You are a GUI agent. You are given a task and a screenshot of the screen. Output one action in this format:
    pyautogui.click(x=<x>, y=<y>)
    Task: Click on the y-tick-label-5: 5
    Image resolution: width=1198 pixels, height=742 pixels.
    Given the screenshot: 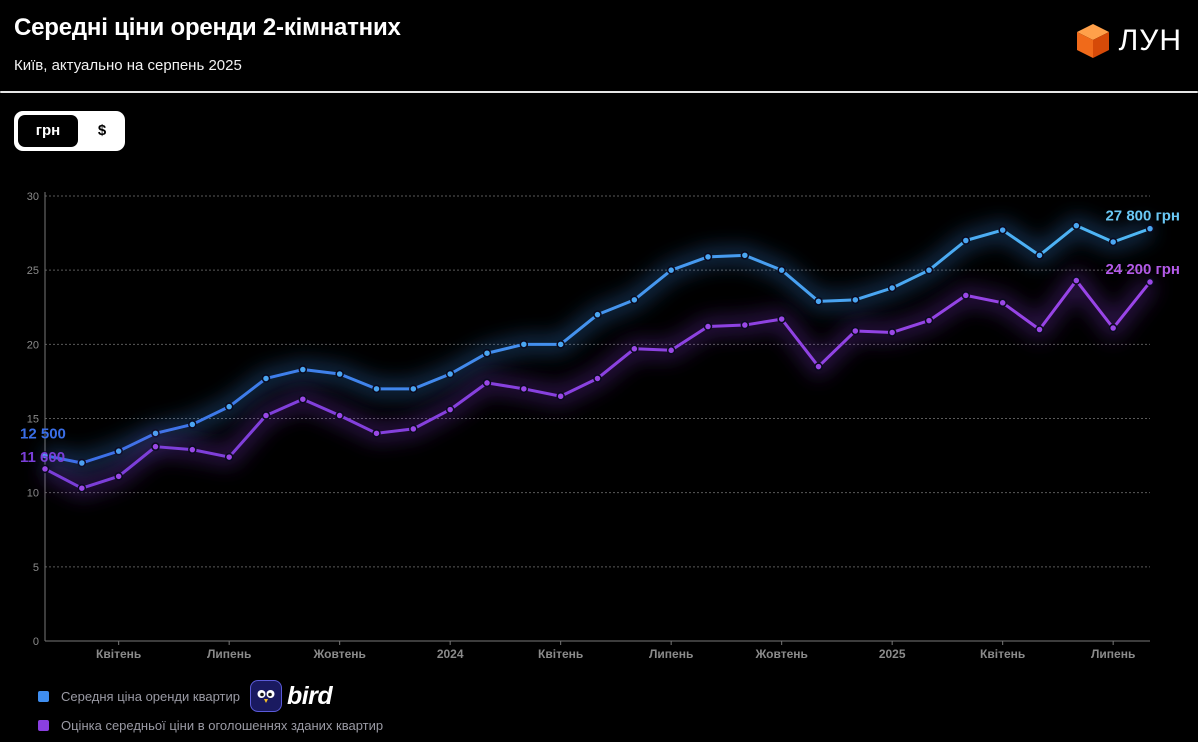 What is the action you would take?
    pyautogui.click(x=36, y=568)
    